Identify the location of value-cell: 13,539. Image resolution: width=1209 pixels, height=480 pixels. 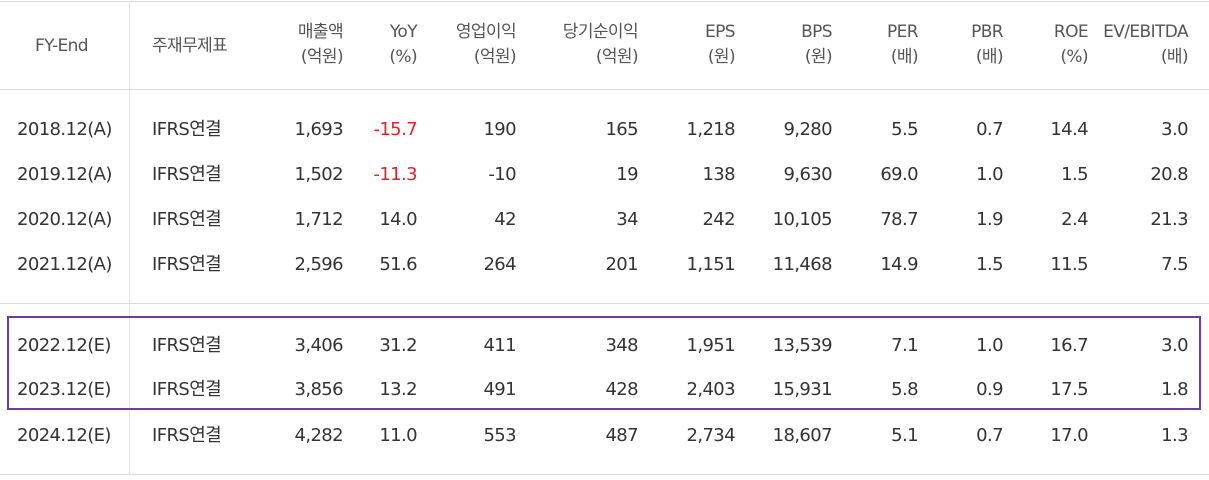
(802, 345).